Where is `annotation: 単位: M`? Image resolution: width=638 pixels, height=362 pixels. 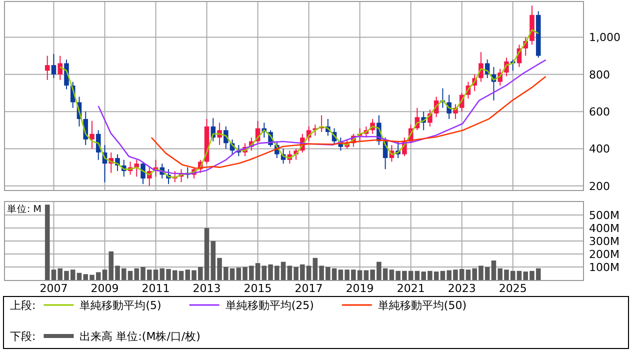 annotation: 単位: M is located at coordinates (24, 209).